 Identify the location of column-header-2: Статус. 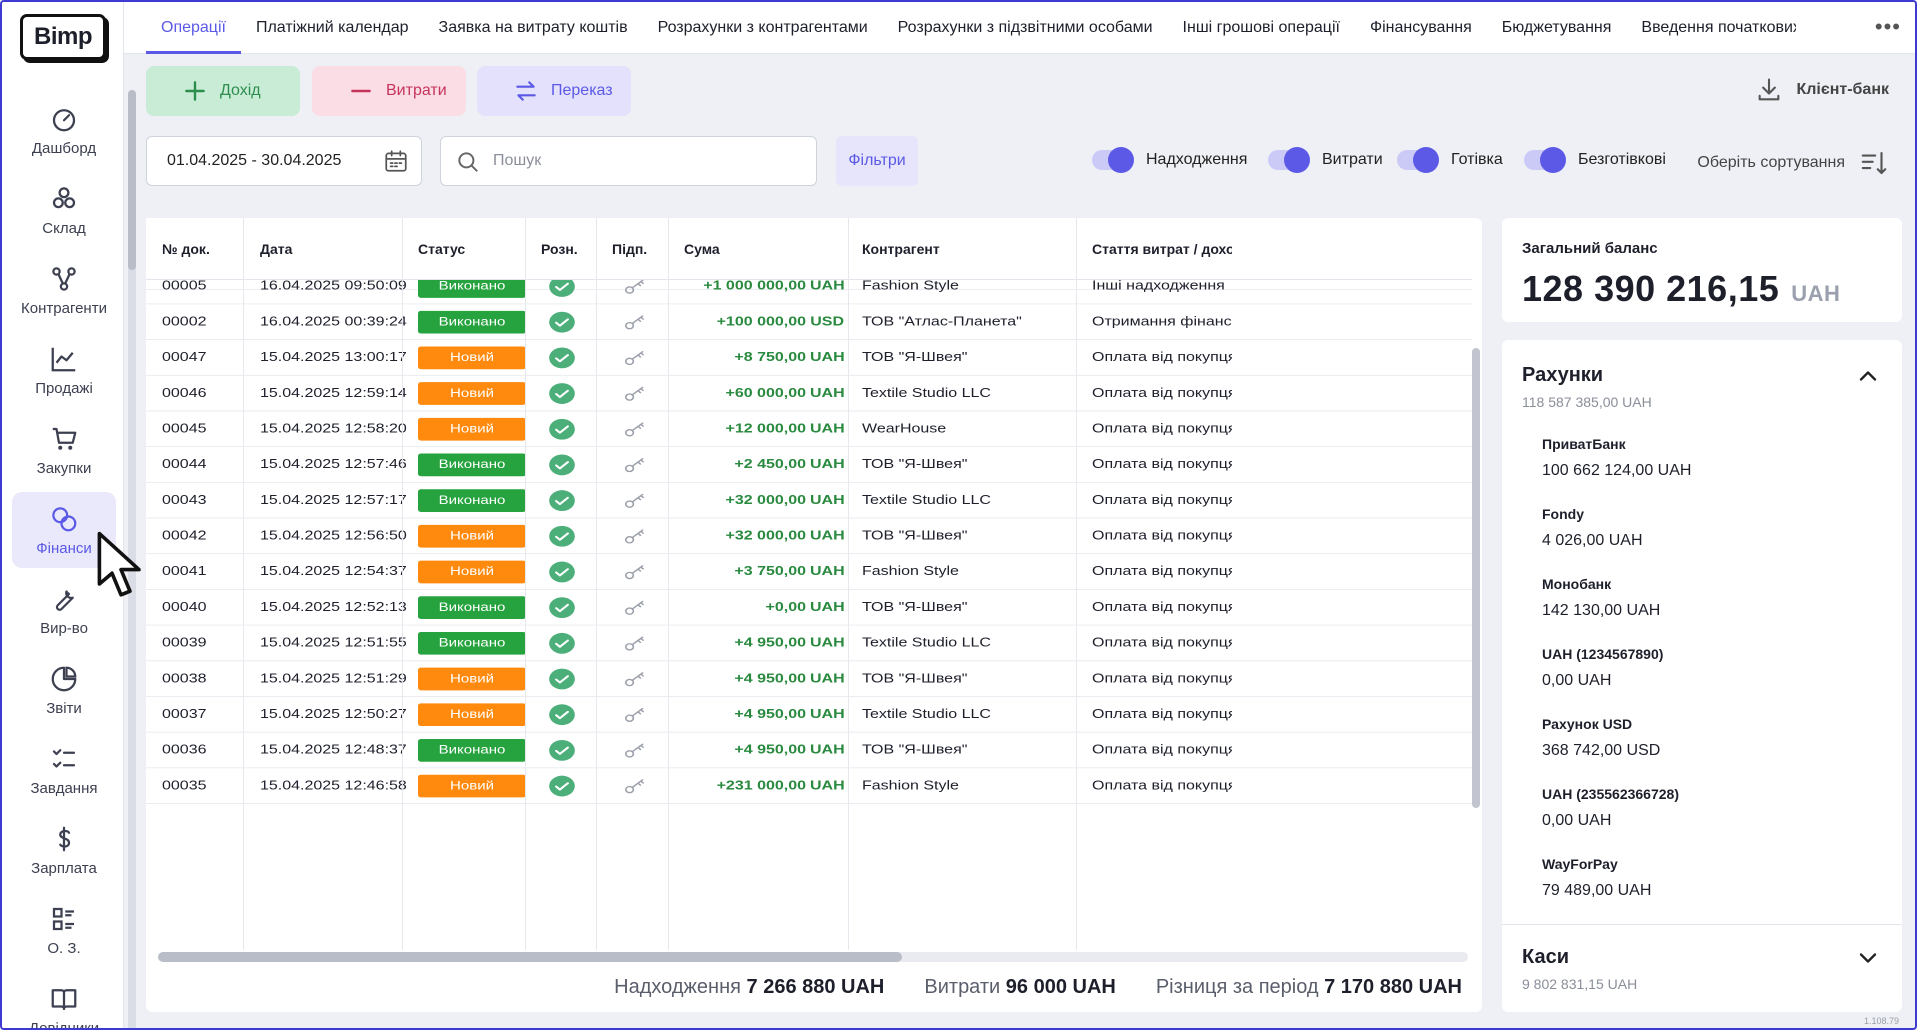
(442, 249).